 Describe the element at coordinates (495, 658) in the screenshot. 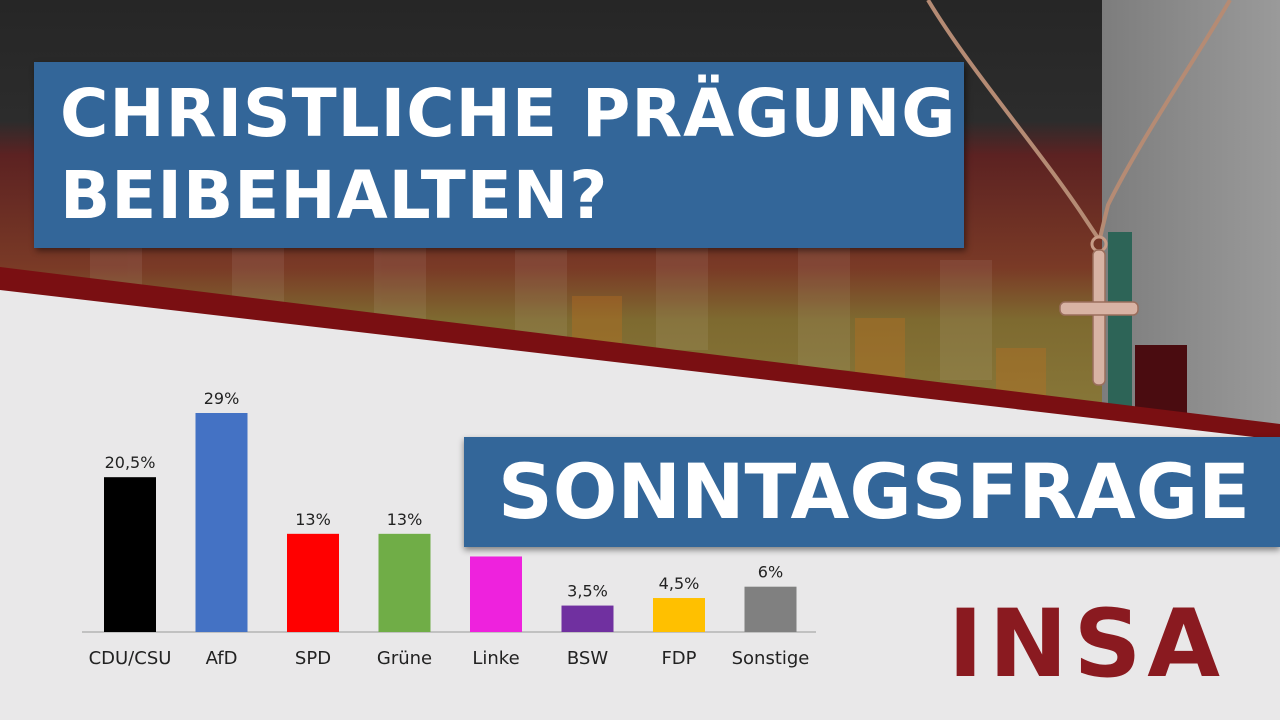

I see `category-label: Linke` at that location.